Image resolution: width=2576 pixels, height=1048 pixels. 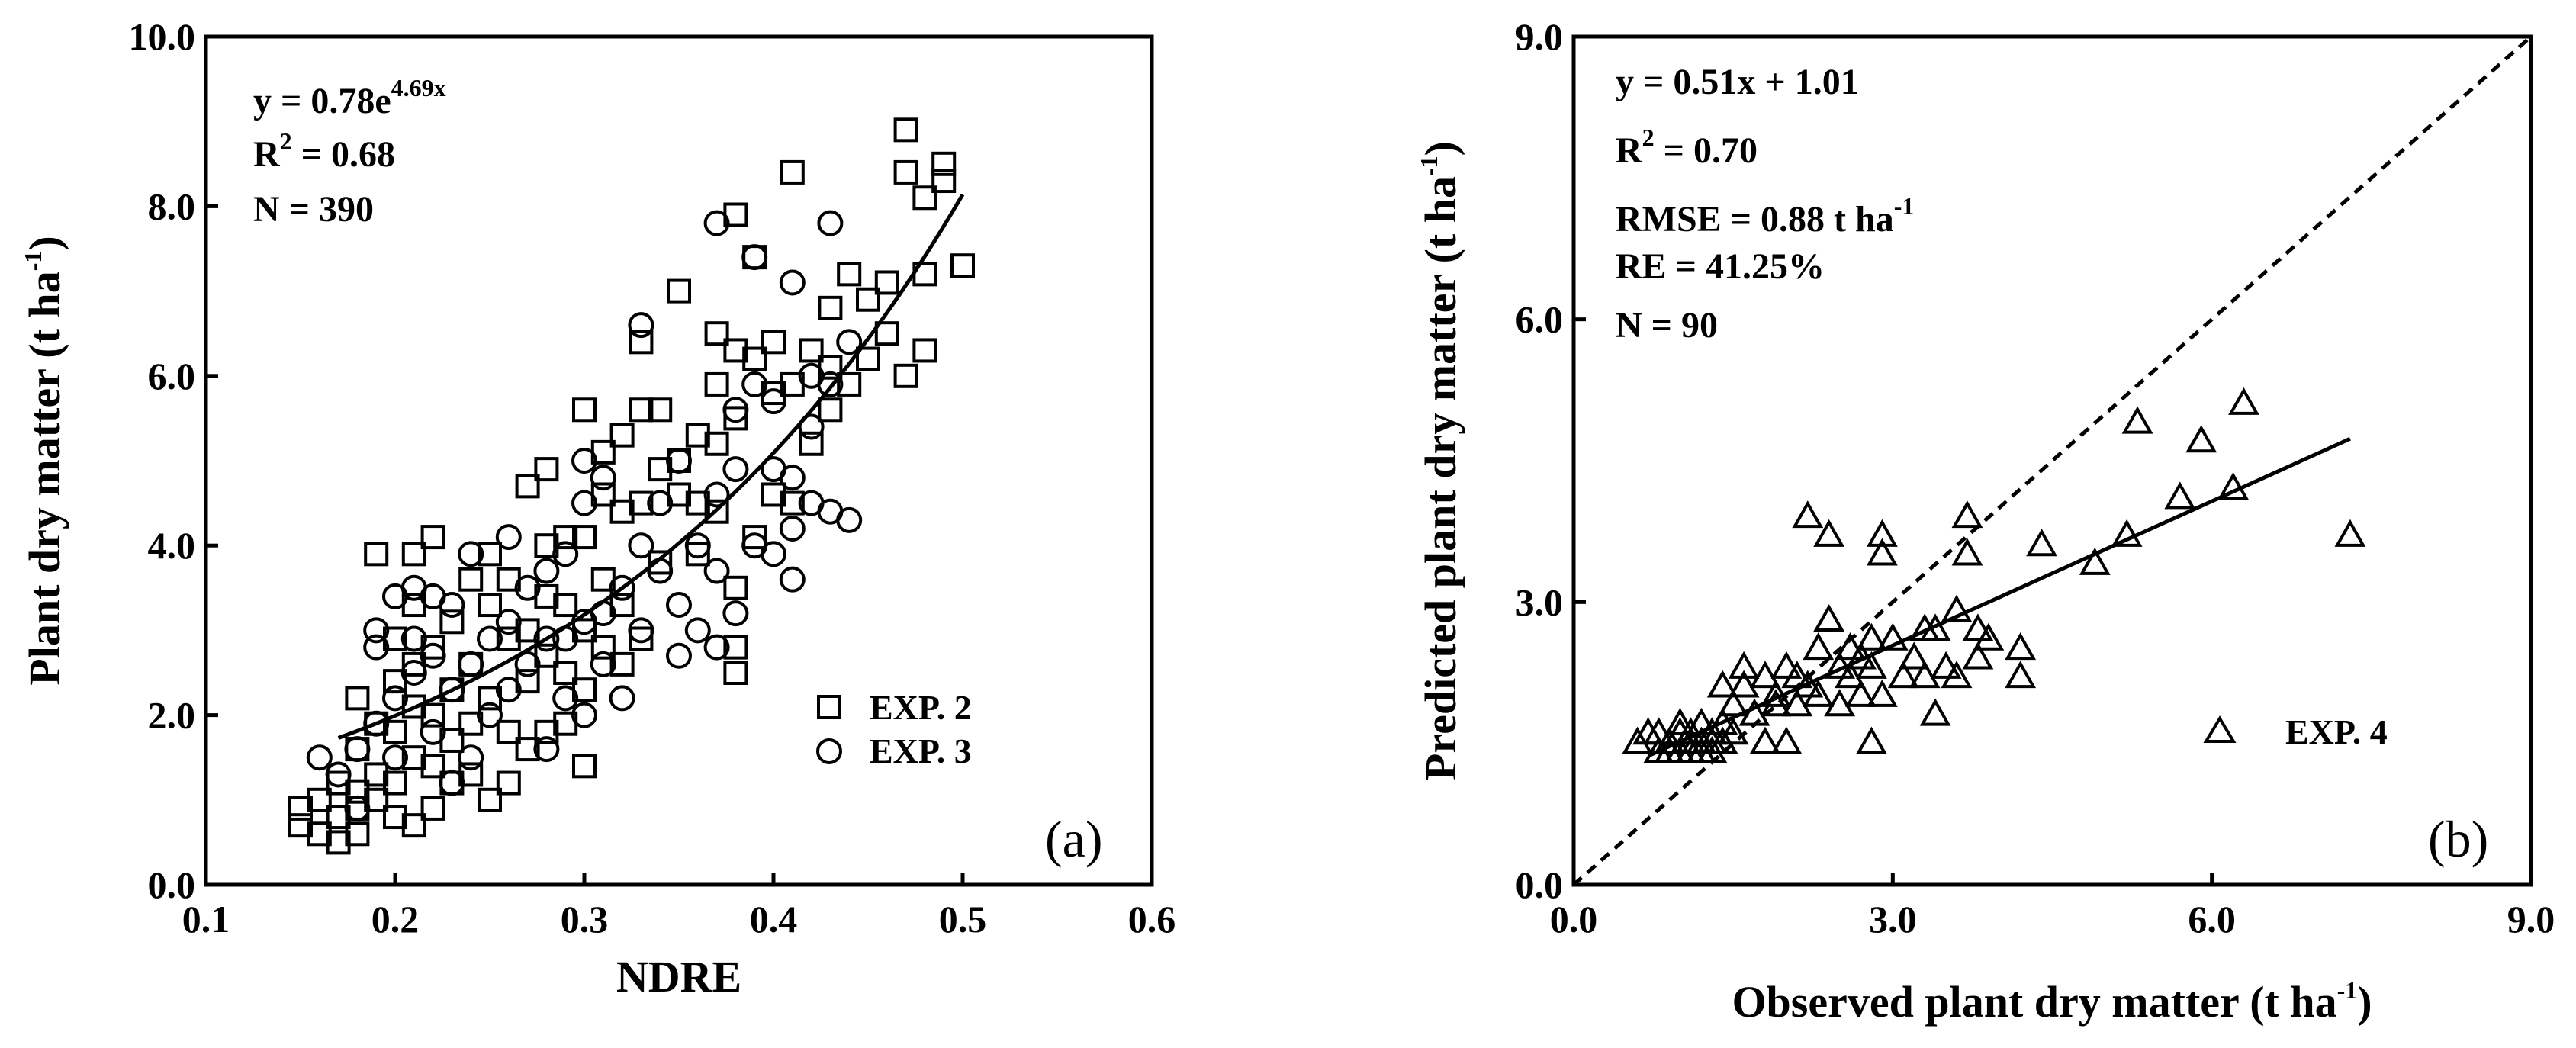 I want to click on legend-square-icon, so click(x=829, y=707).